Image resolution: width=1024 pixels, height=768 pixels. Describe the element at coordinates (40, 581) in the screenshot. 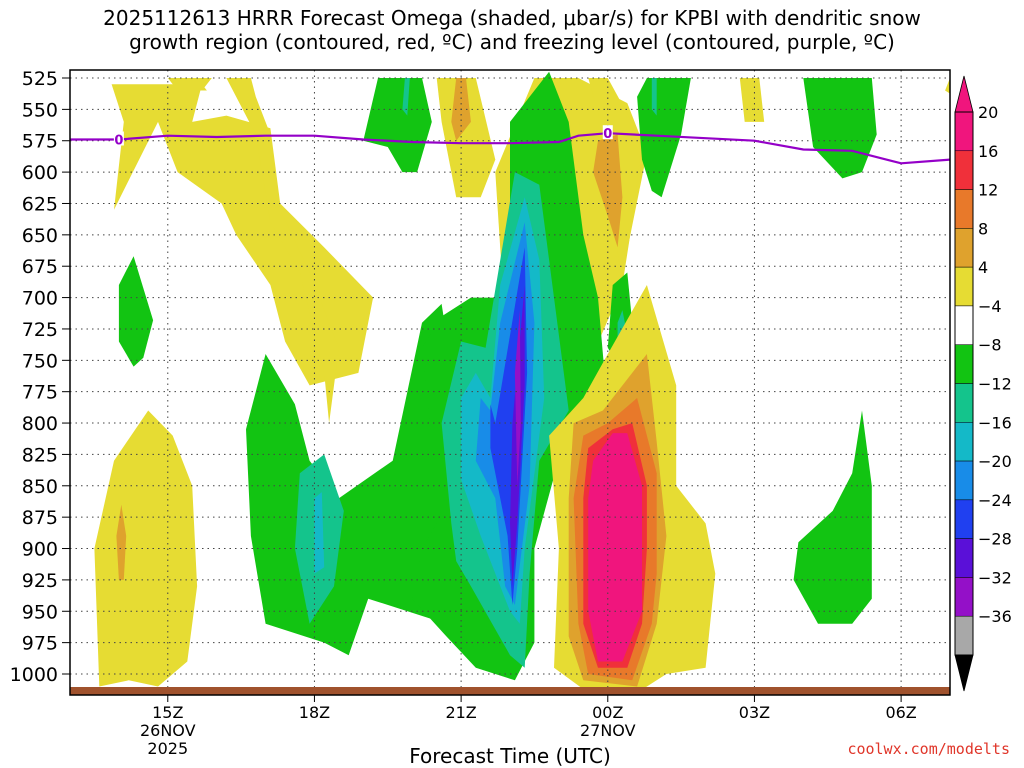

I see `y-tick-label-925: 925` at that location.